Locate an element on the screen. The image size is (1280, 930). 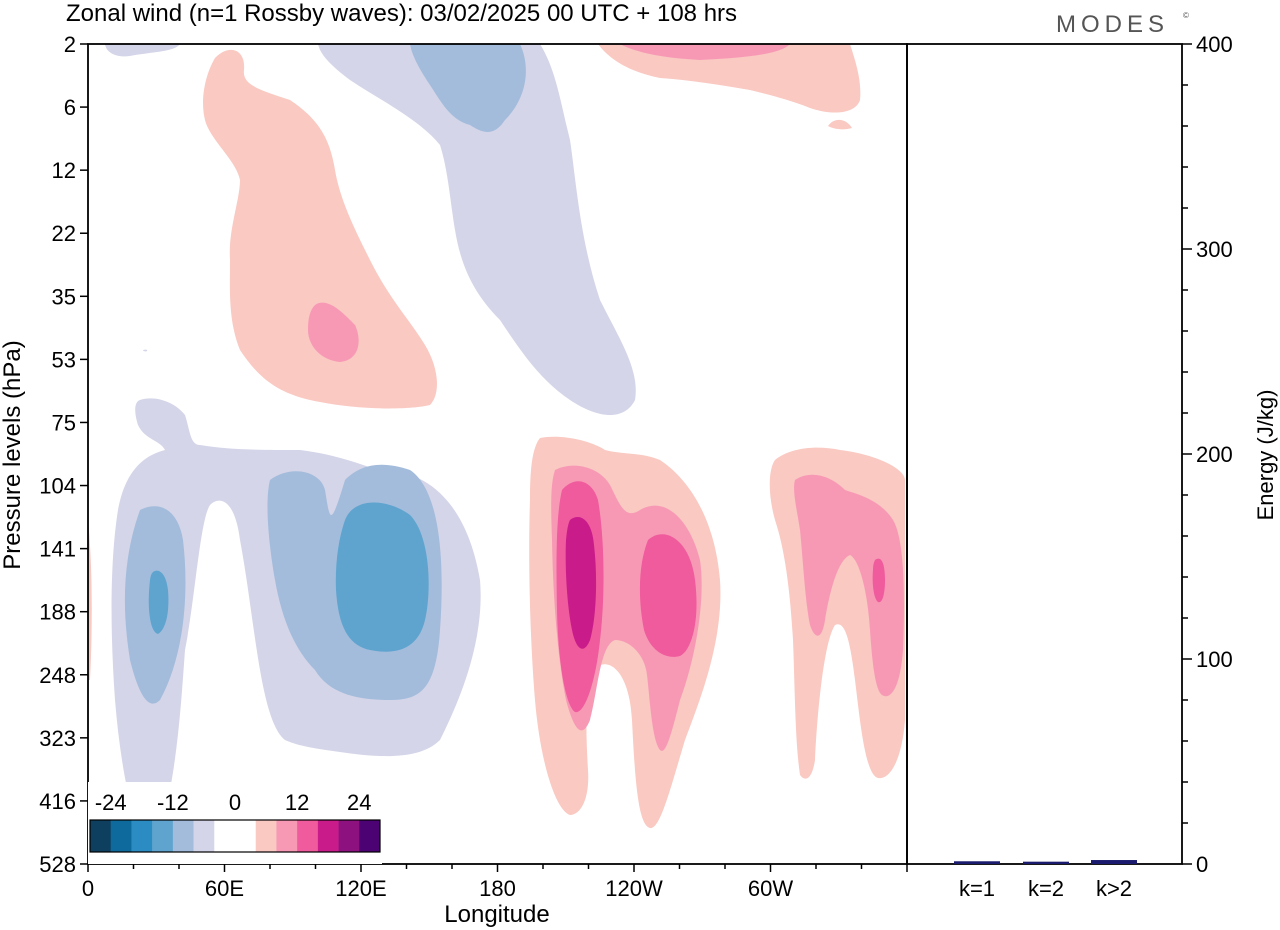
energy-axis-label: Energy (J/kg) is located at coordinates (1265, 455).